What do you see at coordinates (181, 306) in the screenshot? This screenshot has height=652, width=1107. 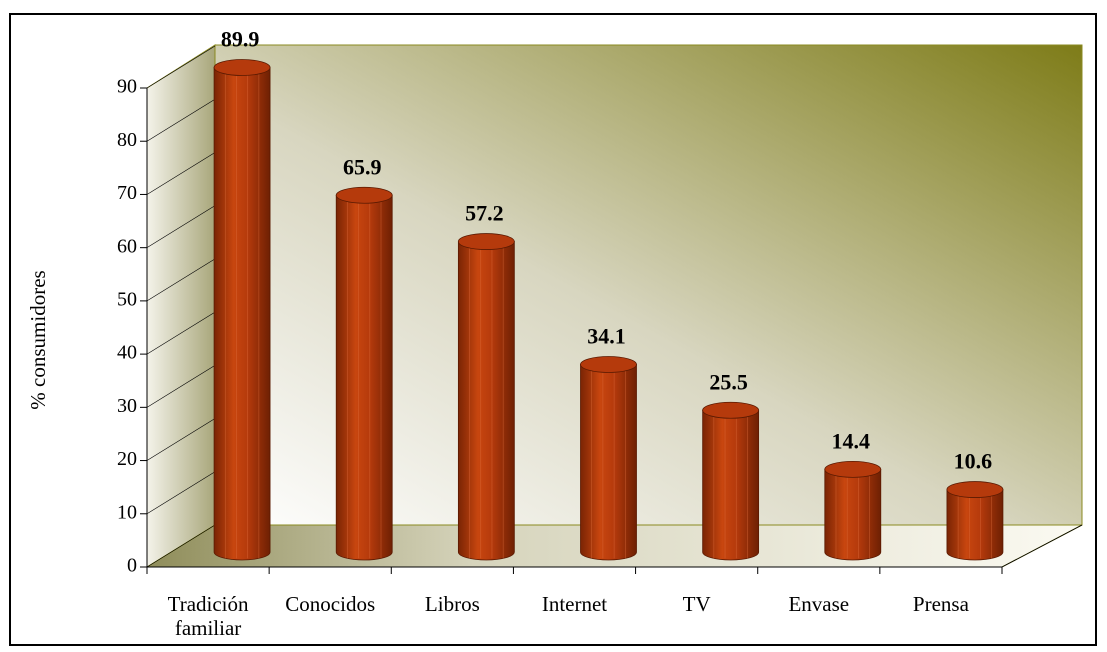 I see `side-wall` at bounding box center [181, 306].